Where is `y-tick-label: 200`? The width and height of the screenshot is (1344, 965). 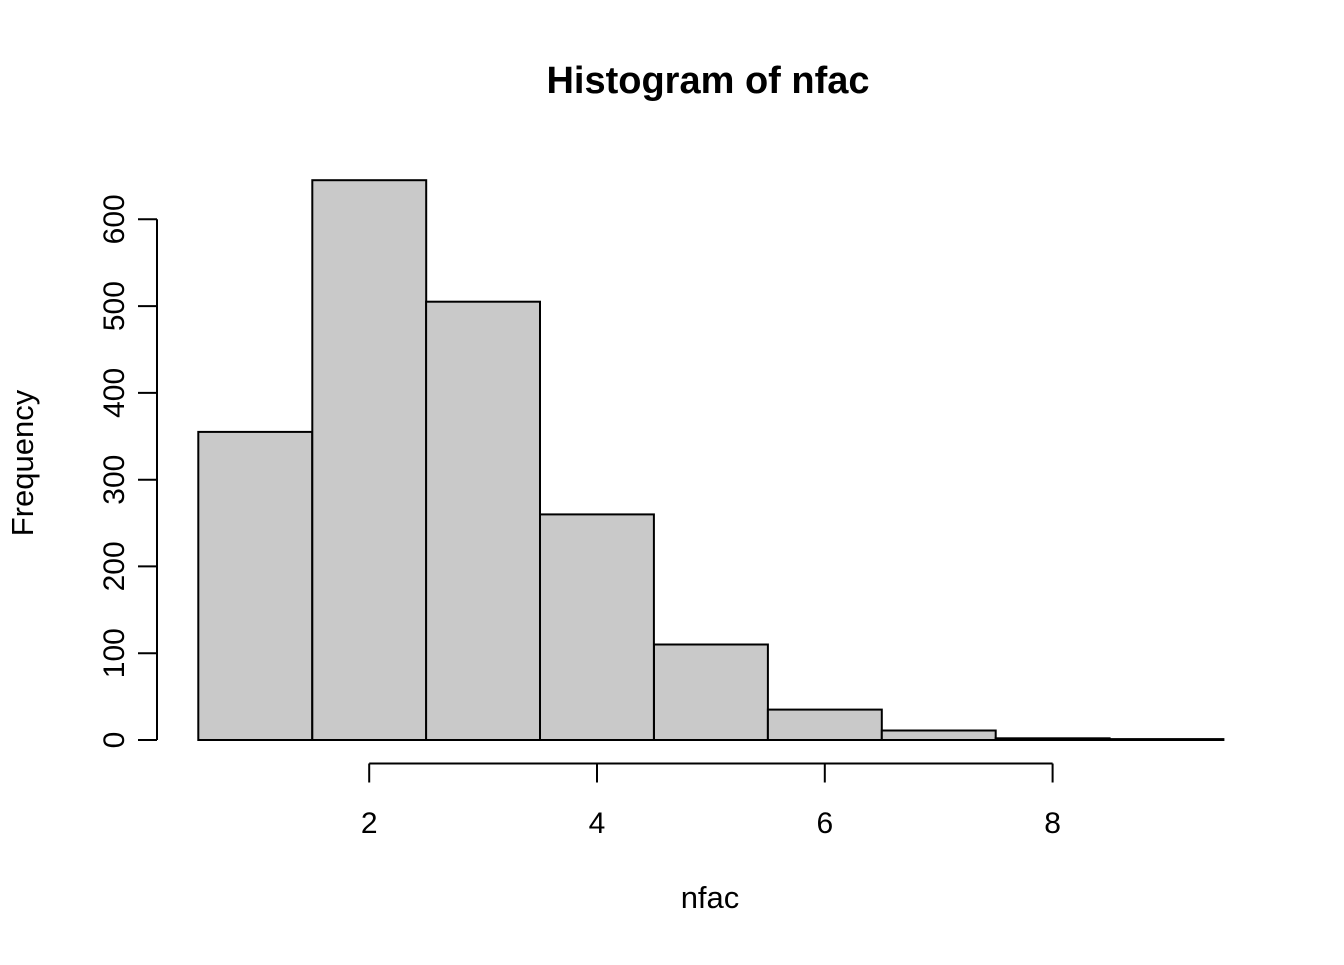 y-tick-label: 200 is located at coordinates (114, 566).